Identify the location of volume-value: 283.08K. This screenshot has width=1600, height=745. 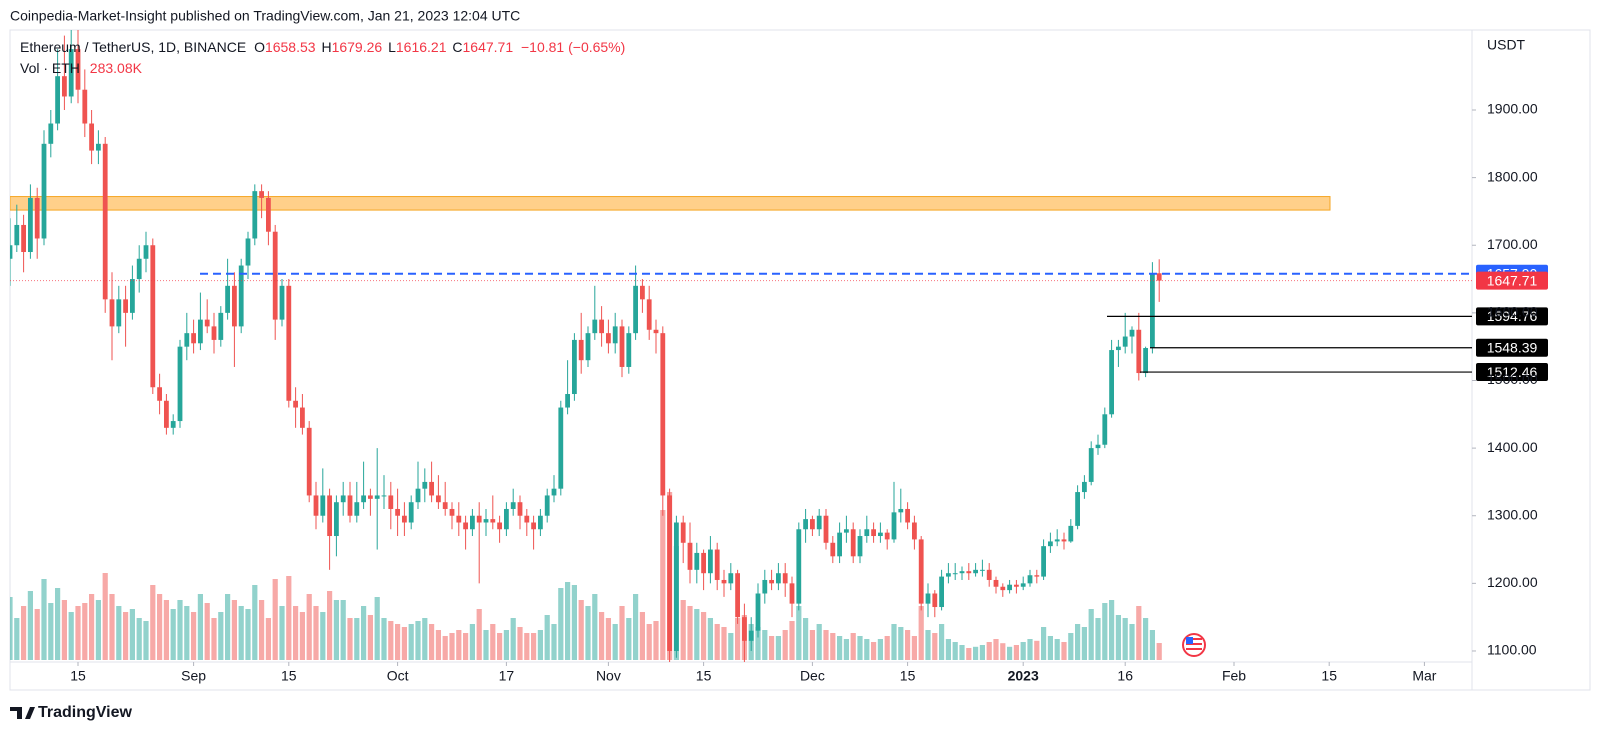
(116, 68).